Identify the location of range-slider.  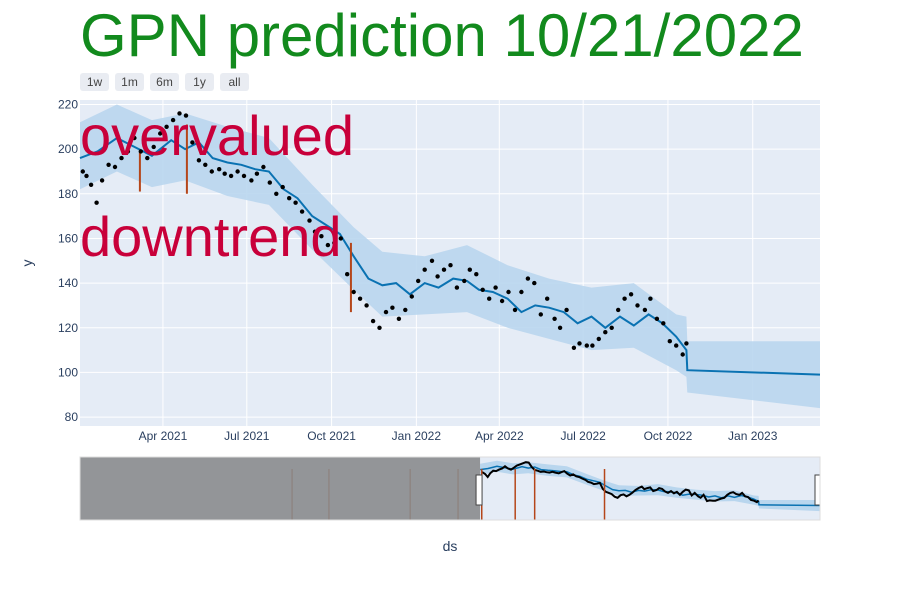
(450, 488).